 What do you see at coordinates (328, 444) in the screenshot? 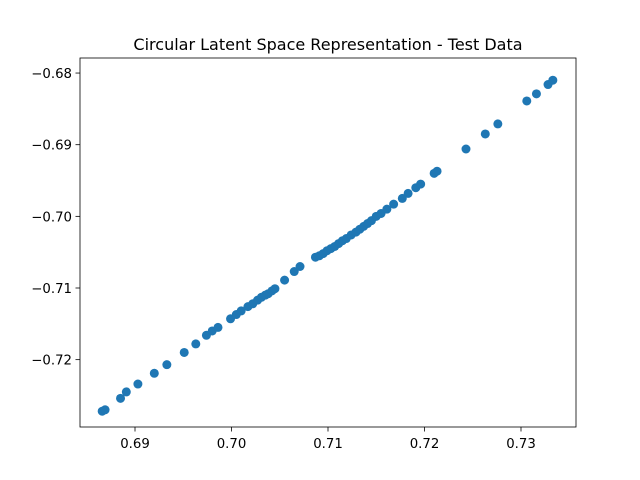
I see `x-tick-label: 0.71` at bounding box center [328, 444].